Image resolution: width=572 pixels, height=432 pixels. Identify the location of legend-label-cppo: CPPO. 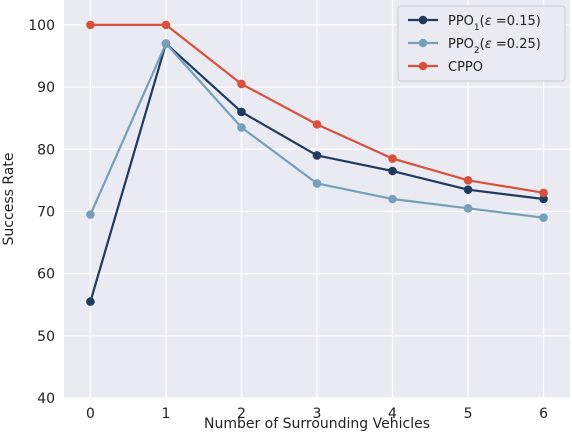
(465, 67).